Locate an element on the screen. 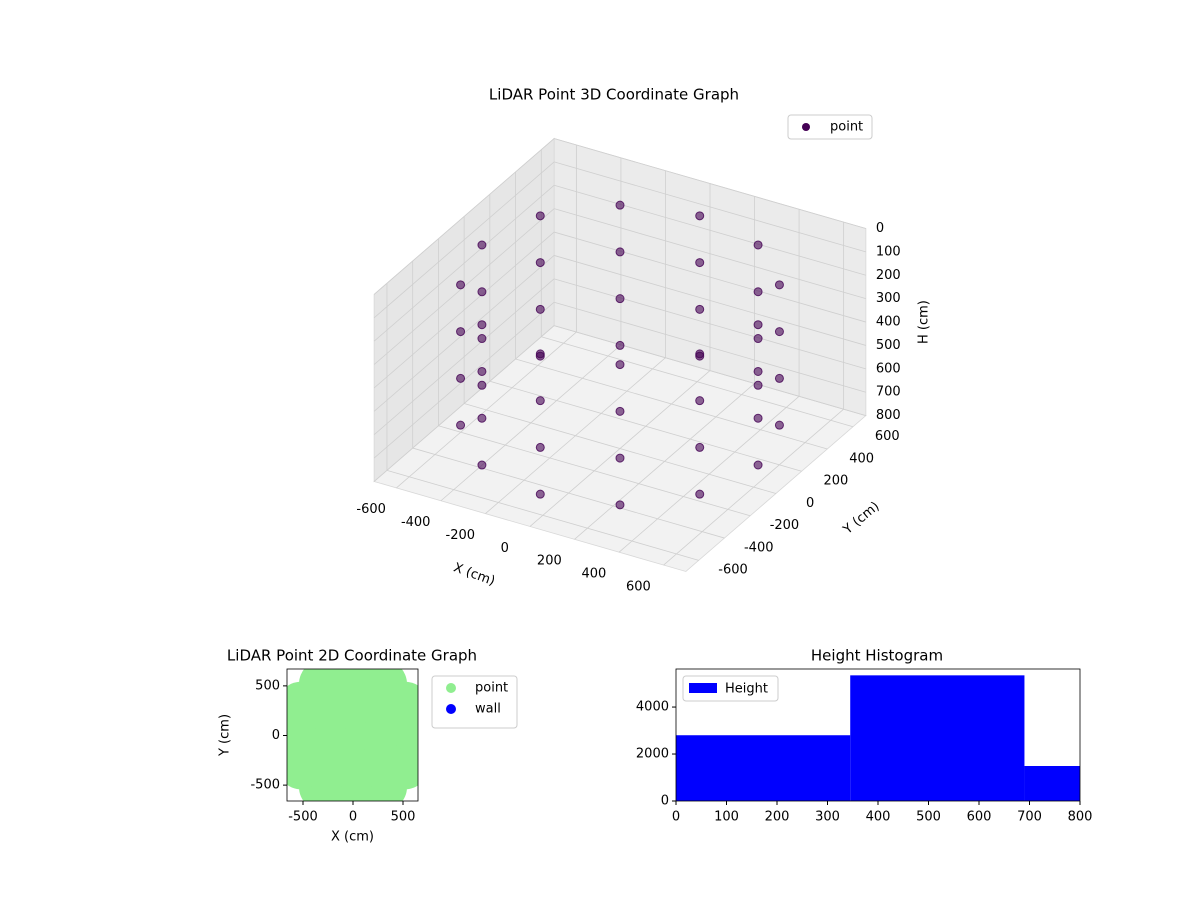  y-tick-label: -600 is located at coordinates (733, 570).